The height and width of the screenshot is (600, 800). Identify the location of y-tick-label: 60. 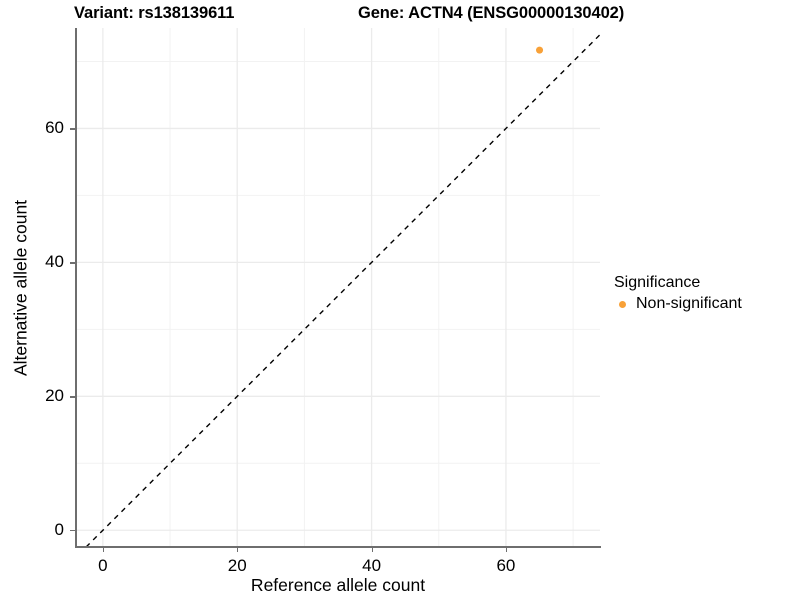
(54, 128).